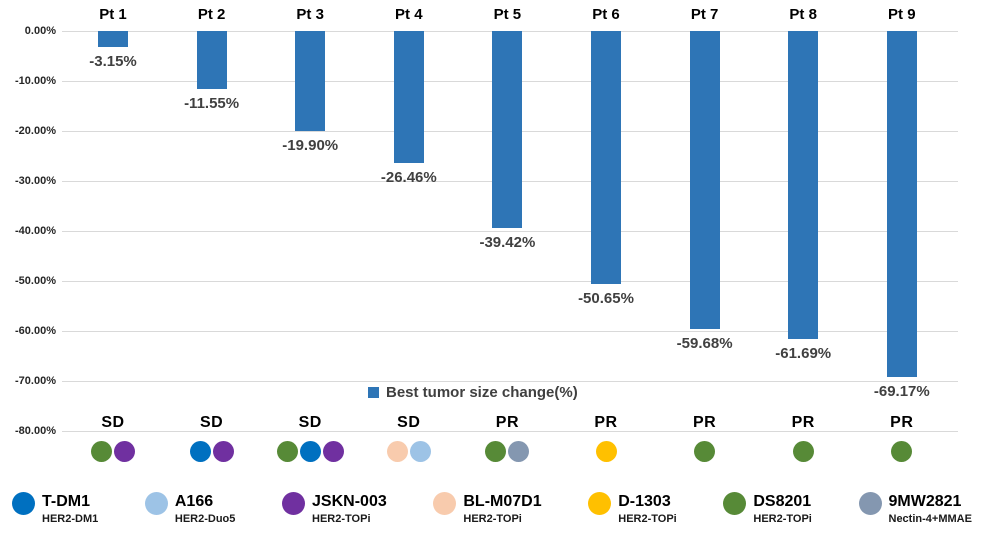  What do you see at coordinates (735, 503) in the screenshot?
I see `legend-dot-ds8201` at bounding box center [735, 503].